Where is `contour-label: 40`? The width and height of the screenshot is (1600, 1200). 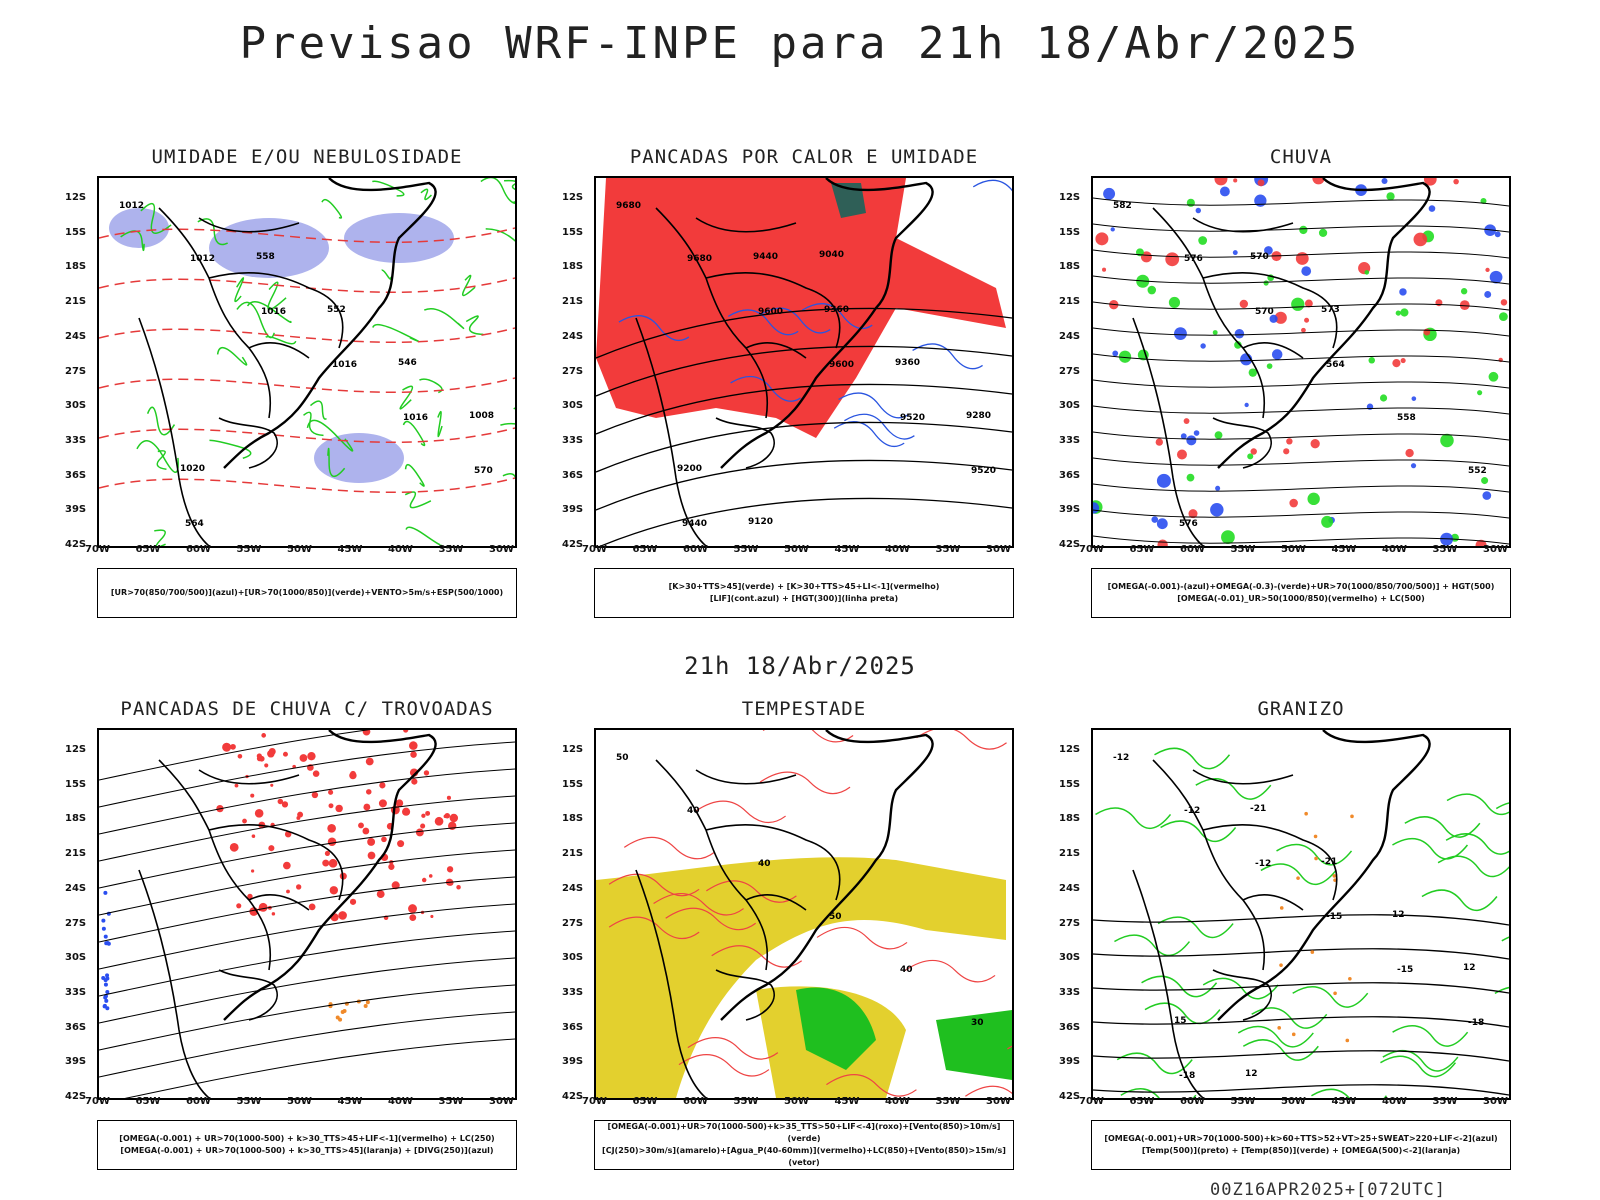
contour-label: 40 is located at coordinates (764, 864).